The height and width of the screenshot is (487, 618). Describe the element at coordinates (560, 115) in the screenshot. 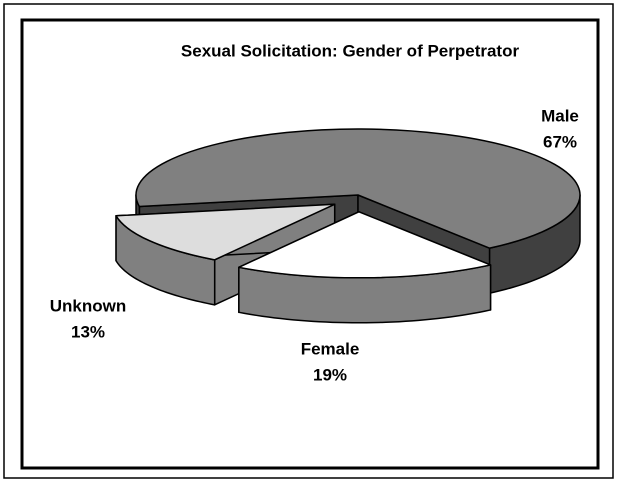

I see `slice-label: Male` at that location.